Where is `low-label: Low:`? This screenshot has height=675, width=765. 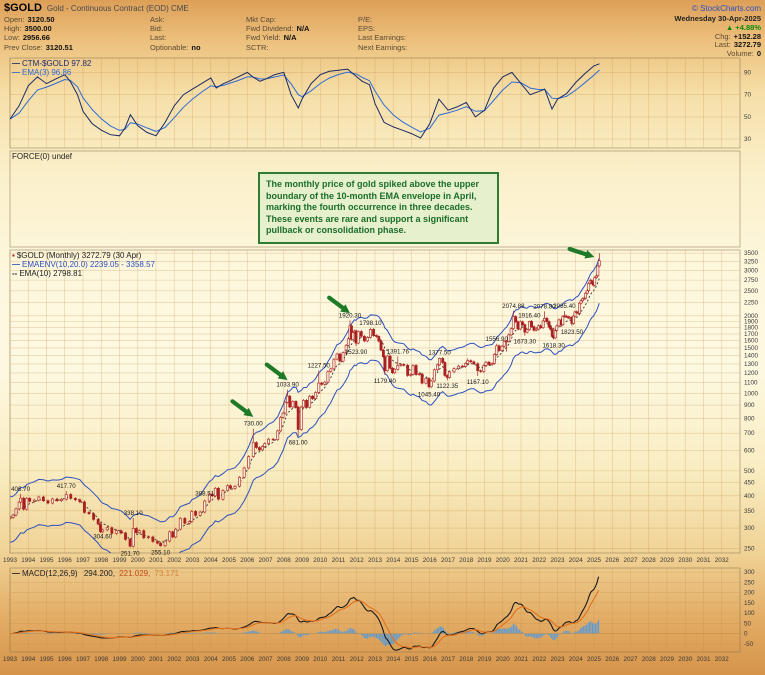
low-label: Low: is located at coordinates (12, 38).